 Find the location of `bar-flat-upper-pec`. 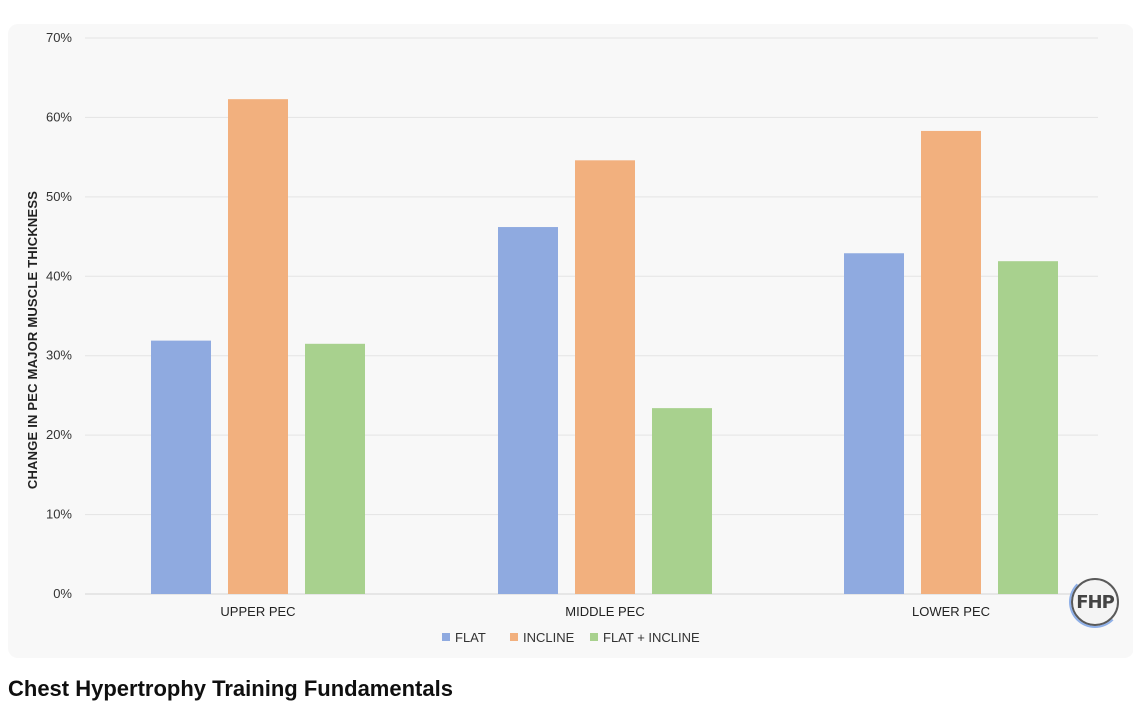

bar-flat-upper-pec is located at coordinates (181, 467).